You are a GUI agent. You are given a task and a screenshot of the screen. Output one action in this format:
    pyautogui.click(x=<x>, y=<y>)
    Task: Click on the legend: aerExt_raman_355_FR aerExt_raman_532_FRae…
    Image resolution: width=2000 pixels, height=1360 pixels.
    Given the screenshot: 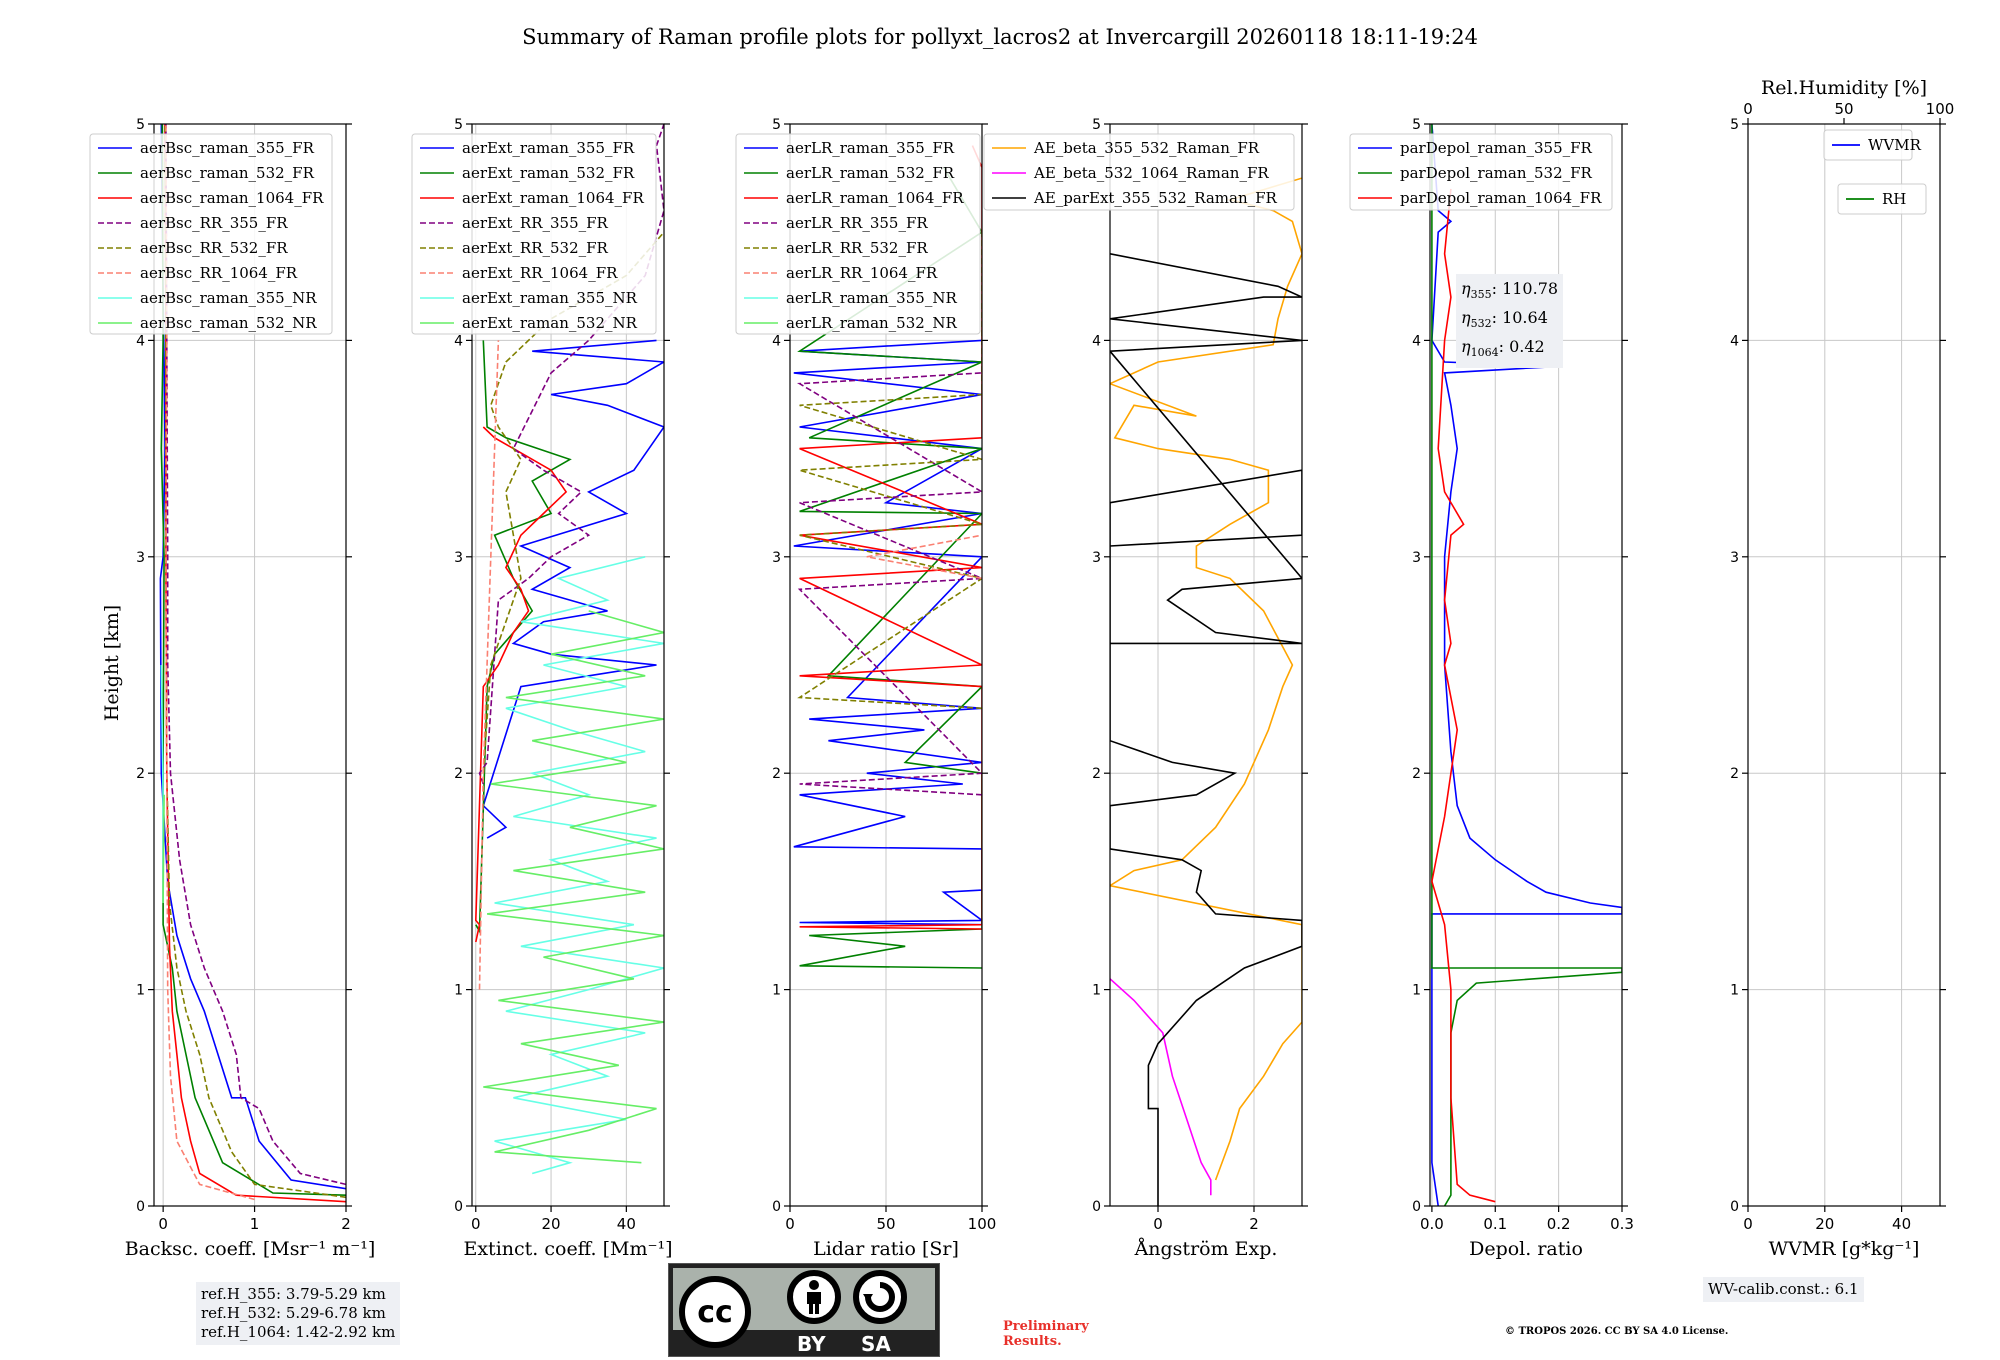 What is the action you would take?
    pyautogui.click(x=534, y=234)
    